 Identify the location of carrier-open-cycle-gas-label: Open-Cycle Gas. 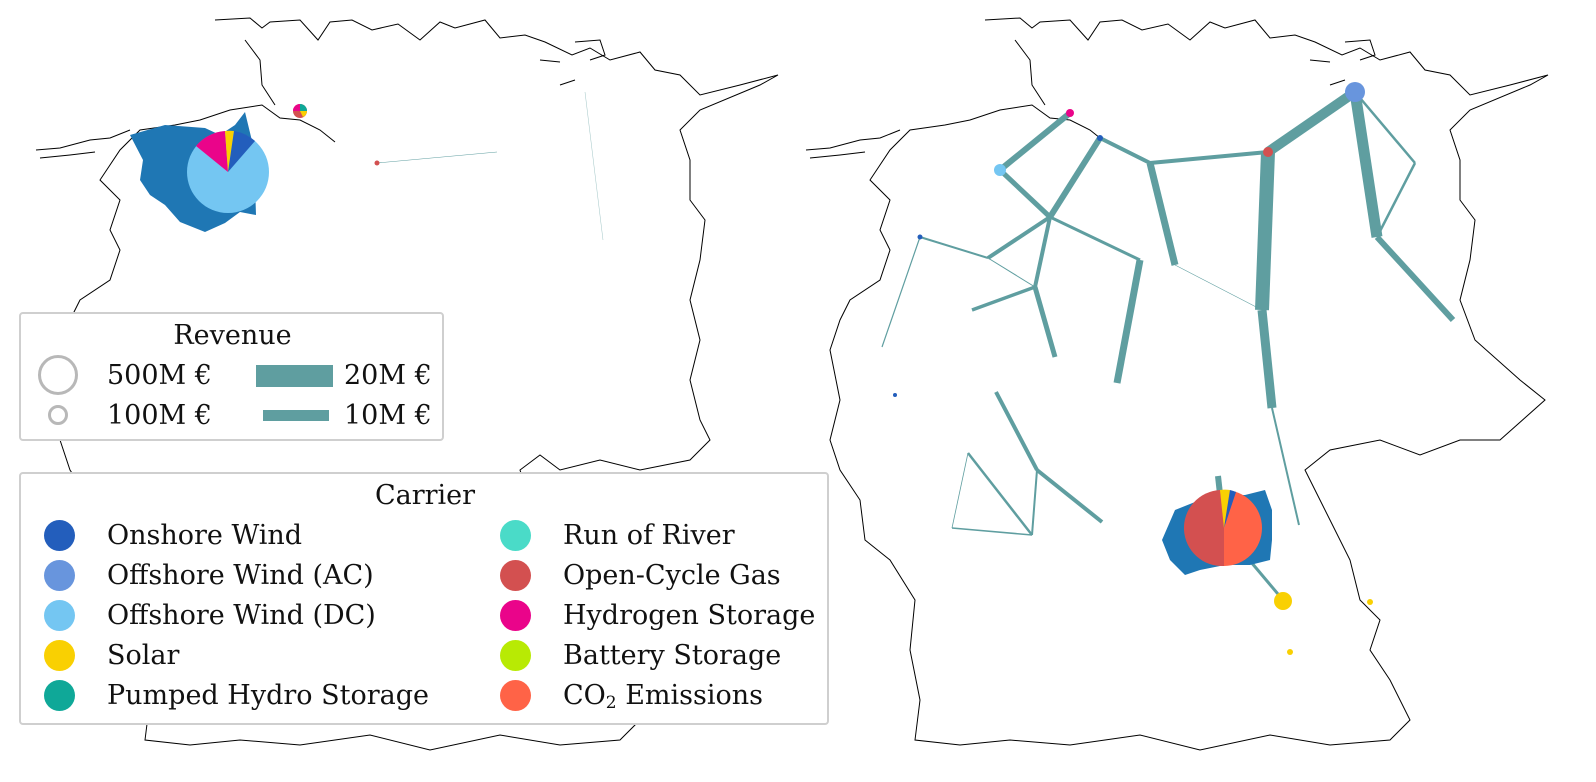
(672, 575).